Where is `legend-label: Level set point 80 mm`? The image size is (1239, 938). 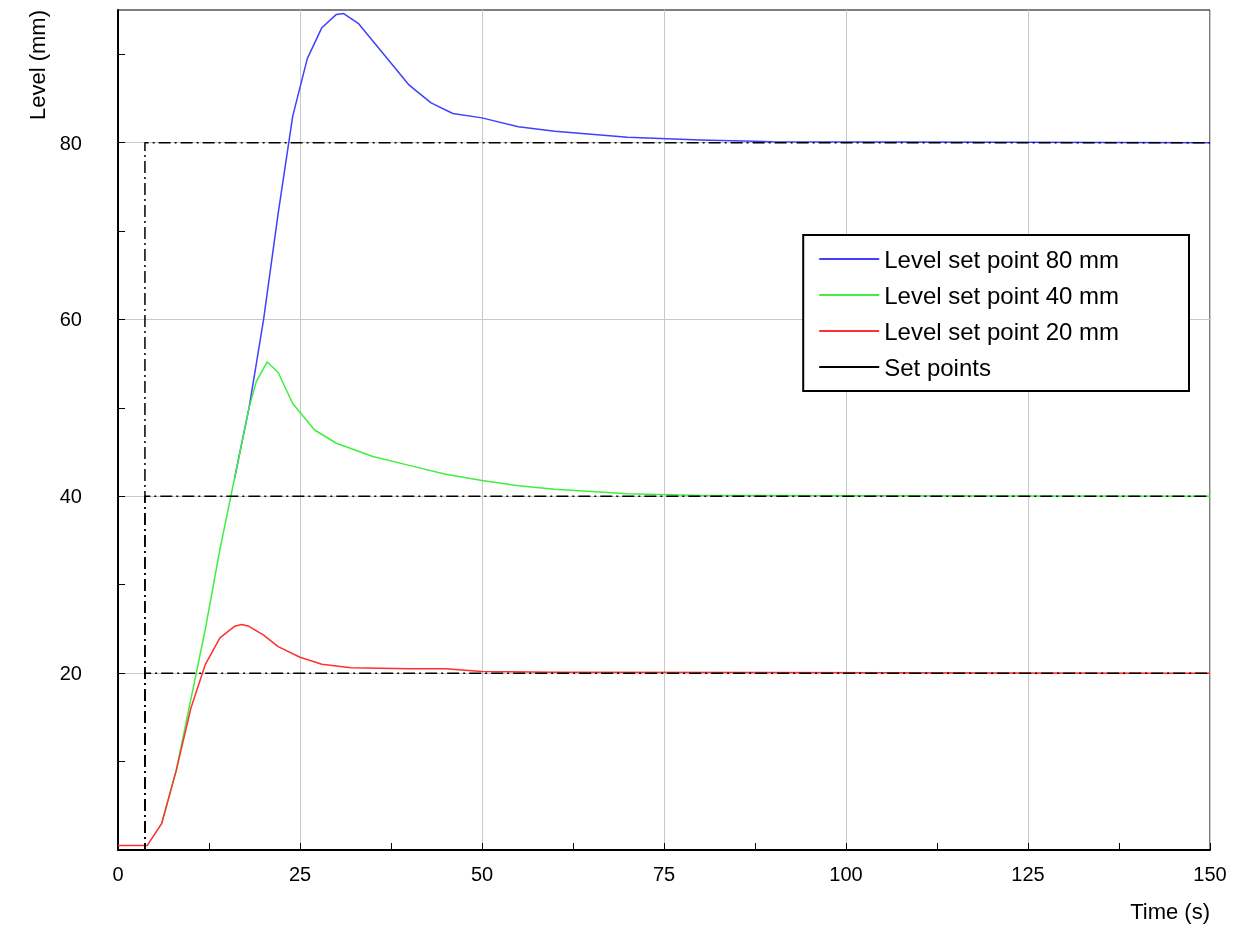 legend-label: Level set point 80 mm is located at coordinates (1002, 259).